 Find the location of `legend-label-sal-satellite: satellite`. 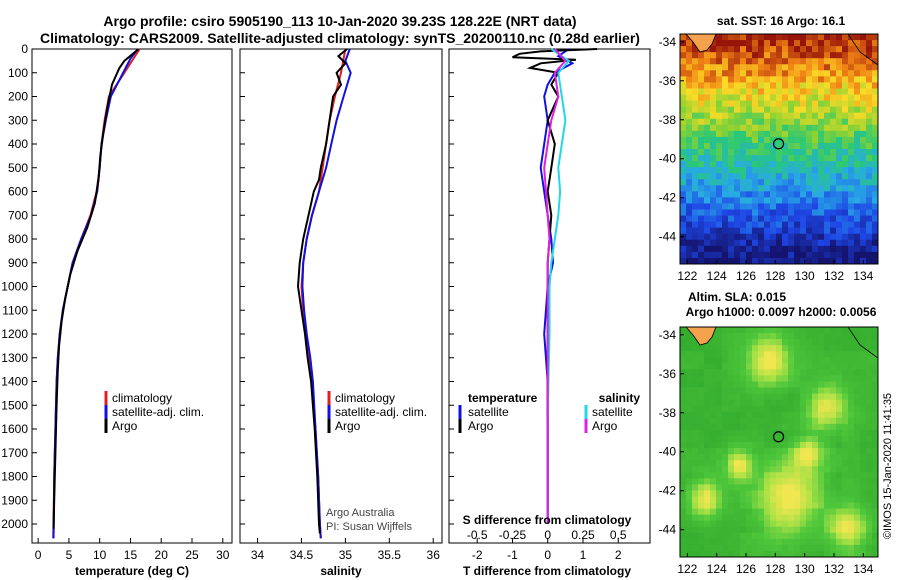

legend-label-sal-satellite: satellite is located at coordinates (612, 412).